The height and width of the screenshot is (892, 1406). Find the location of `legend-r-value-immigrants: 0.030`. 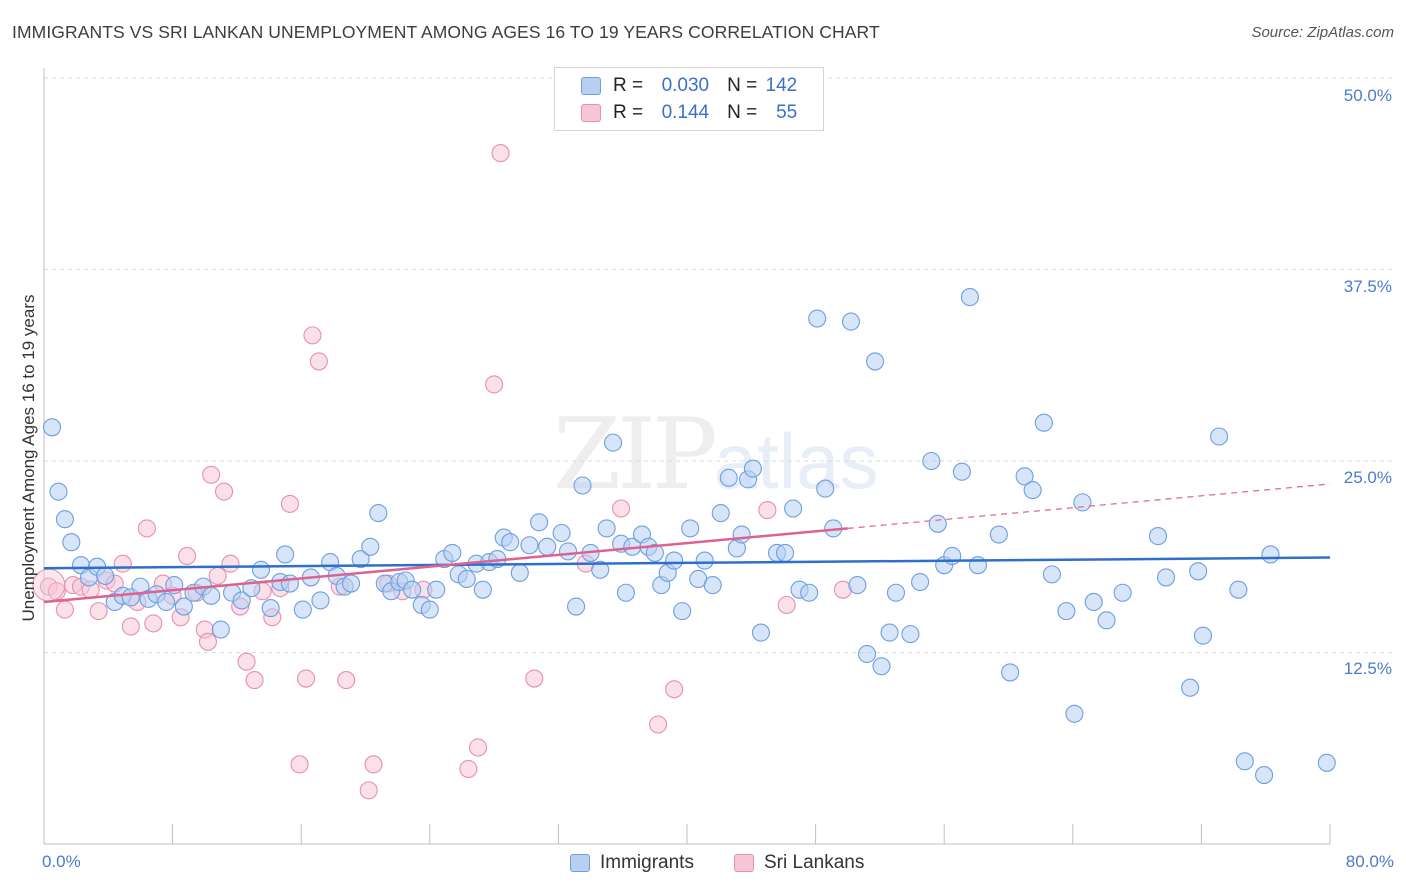

legend-r-value-immigrants: 0.030 is located at coordinates (685, 85).